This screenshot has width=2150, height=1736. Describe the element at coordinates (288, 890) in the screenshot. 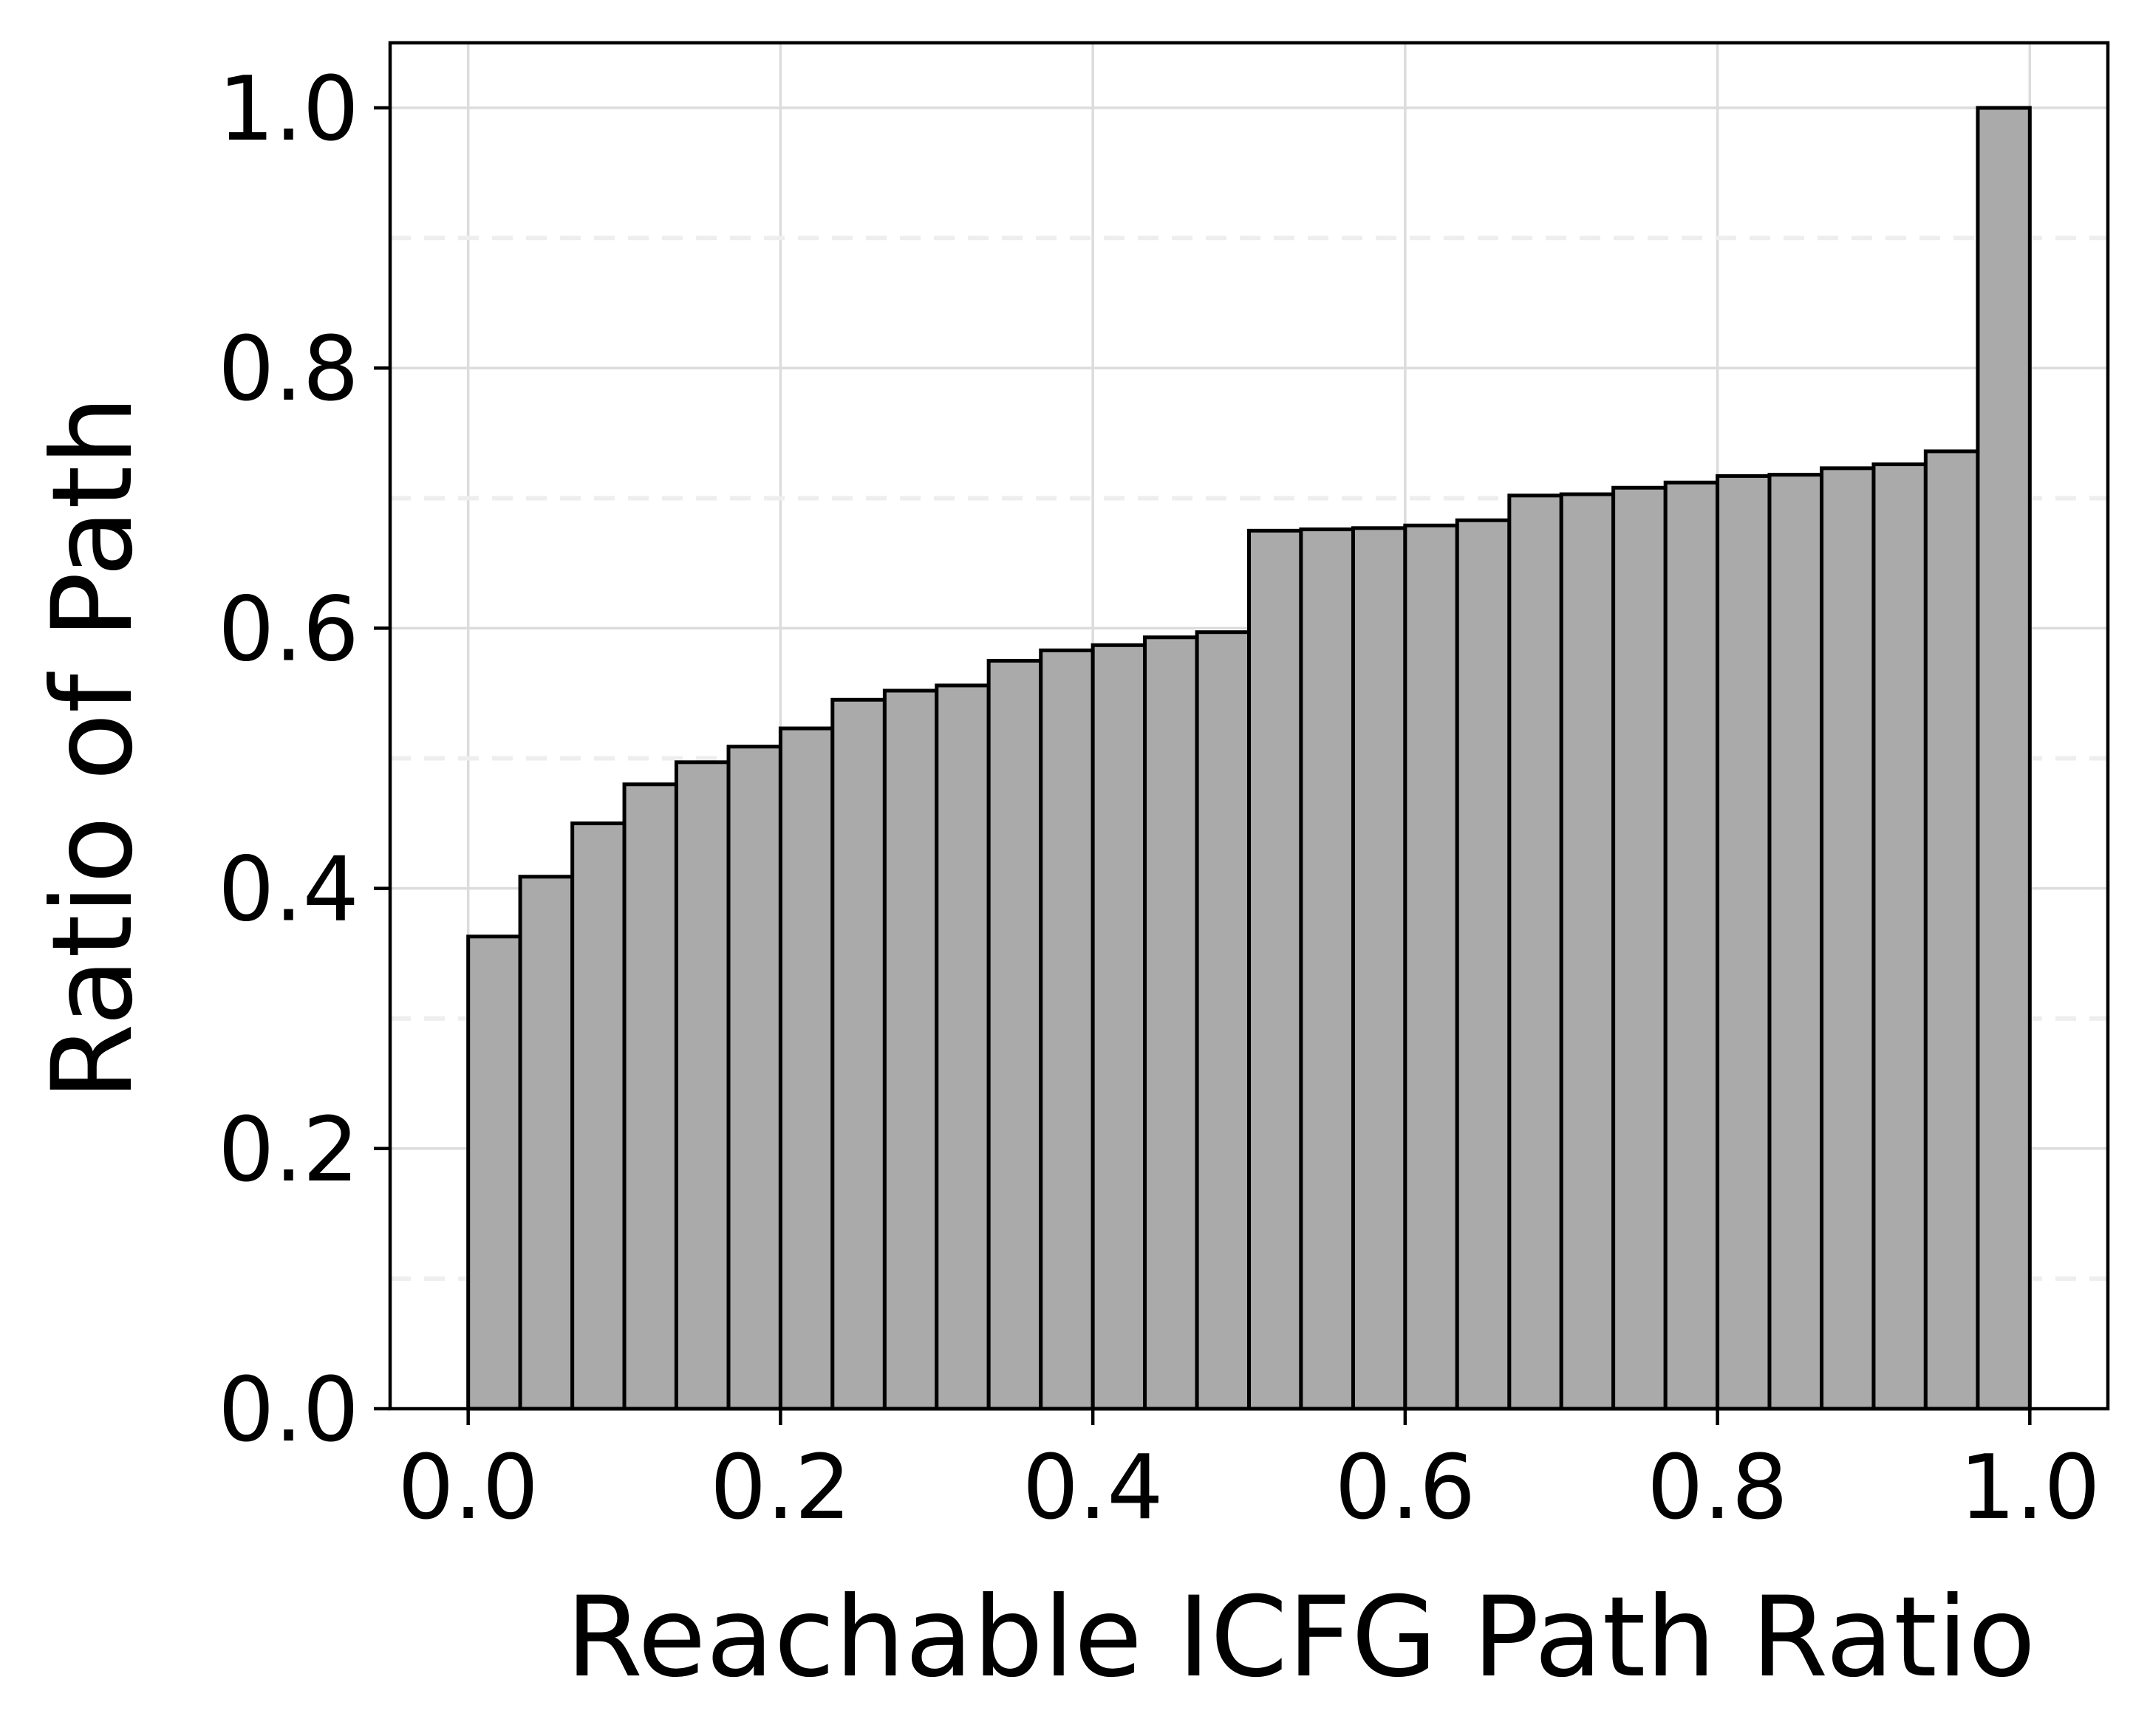

I see `y-tick-label: 0.4` at that location.